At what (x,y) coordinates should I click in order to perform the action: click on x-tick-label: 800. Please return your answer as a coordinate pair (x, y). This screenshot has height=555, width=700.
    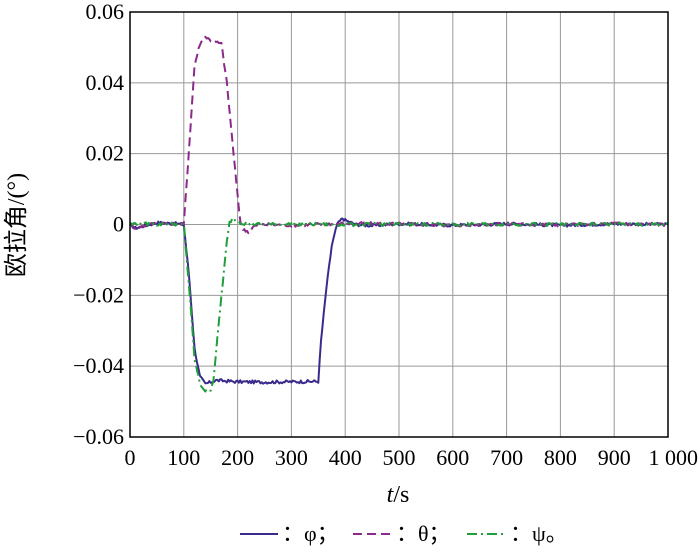
    Looking at the image, I should click on (560, 457).